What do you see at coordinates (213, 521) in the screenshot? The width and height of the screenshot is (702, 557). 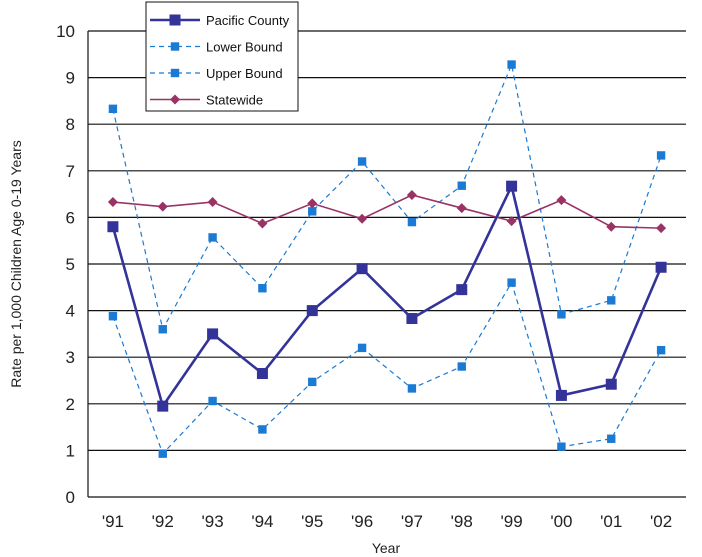 I see `x-tick-label: '93` at bounding box center [213, 521].